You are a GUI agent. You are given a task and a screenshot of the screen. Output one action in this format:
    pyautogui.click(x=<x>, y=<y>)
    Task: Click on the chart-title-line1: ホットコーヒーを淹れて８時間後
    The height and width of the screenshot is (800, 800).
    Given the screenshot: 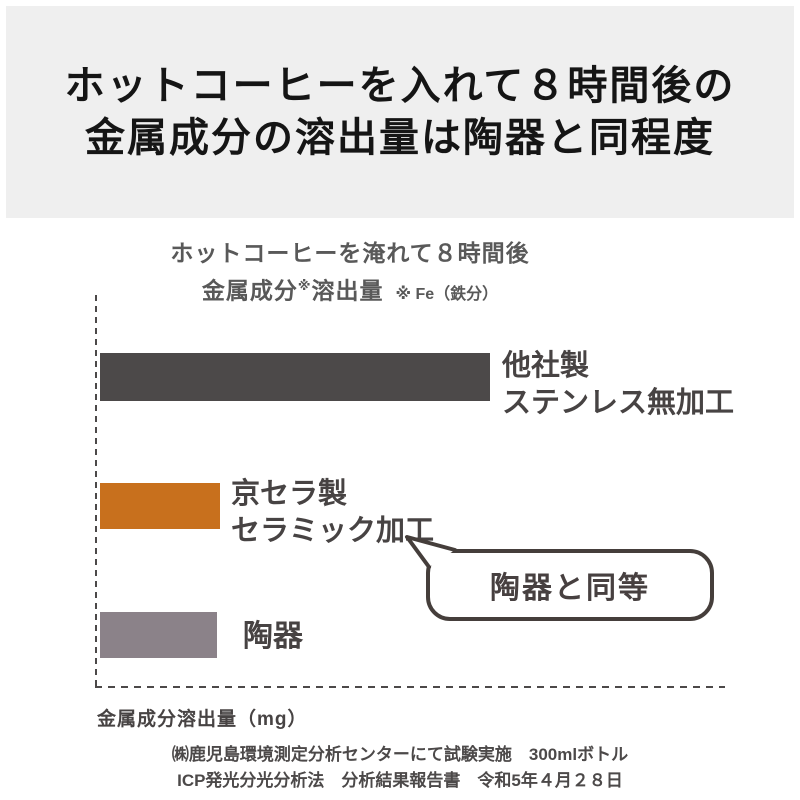 What is the action you would take?
    pyautogui.click(x=350, y=253)
    